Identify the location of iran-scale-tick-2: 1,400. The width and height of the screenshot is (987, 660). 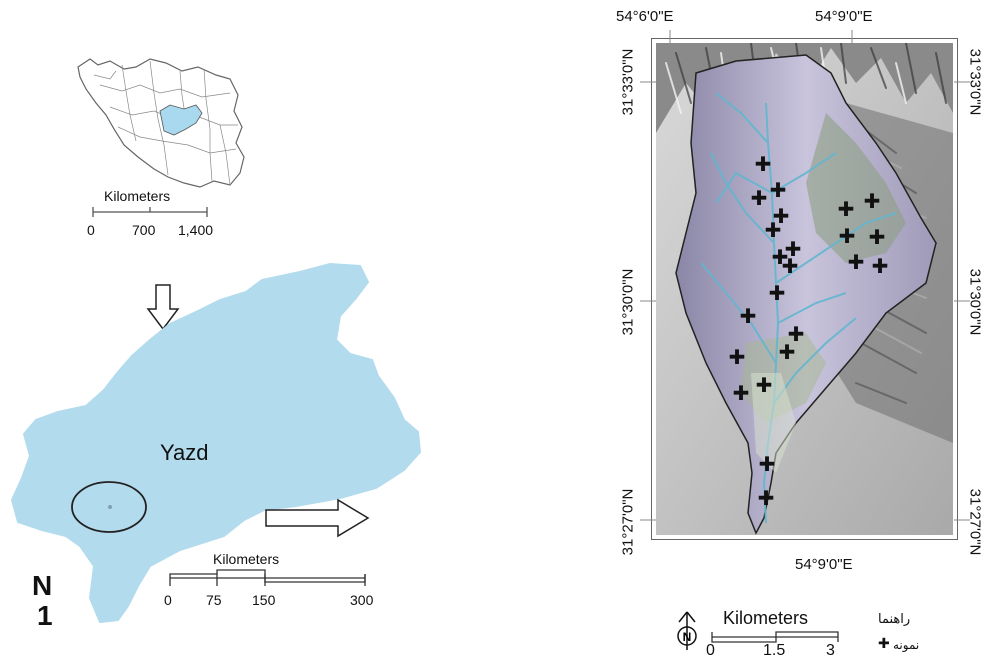
(196, 230).